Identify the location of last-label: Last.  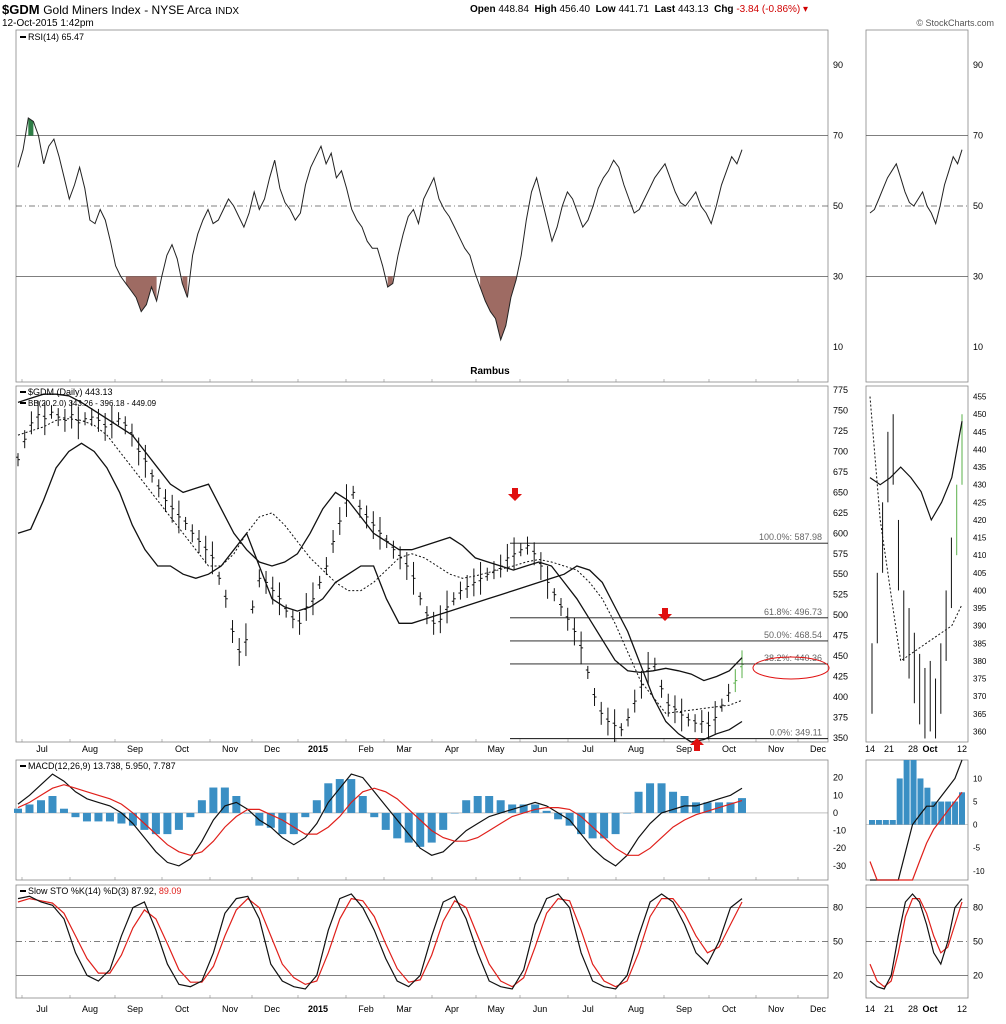
(665, 9).